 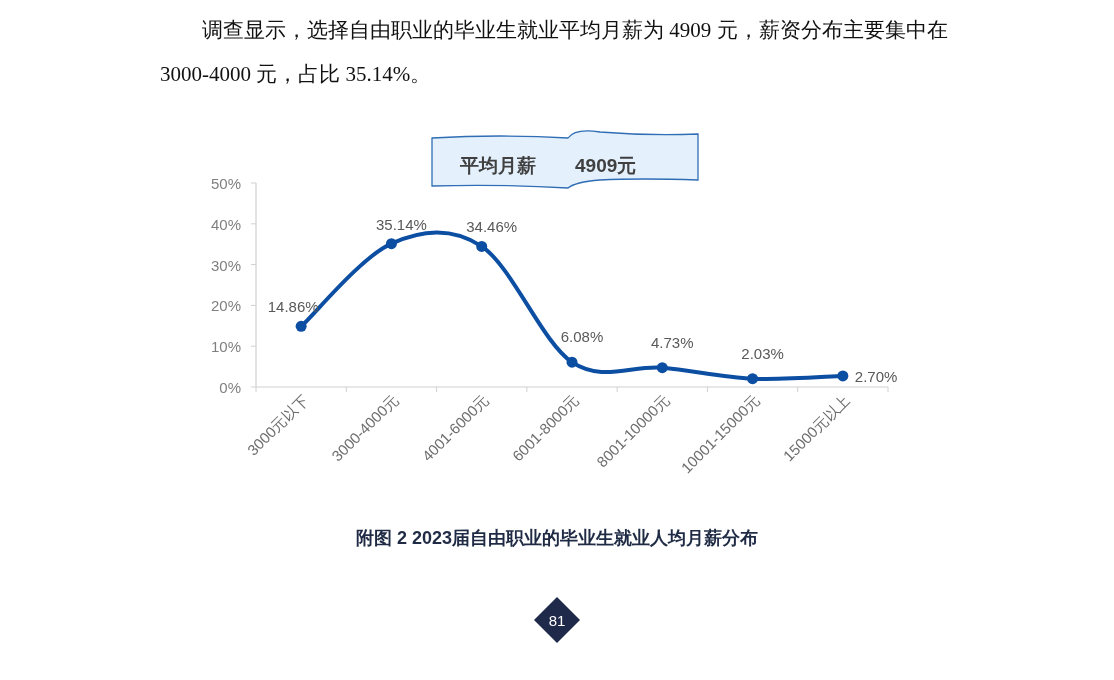 What do you see at coordinates (230, 387) in the screenshot?
I see `y-tick-label: 0%` at bounding box center [230, 387].